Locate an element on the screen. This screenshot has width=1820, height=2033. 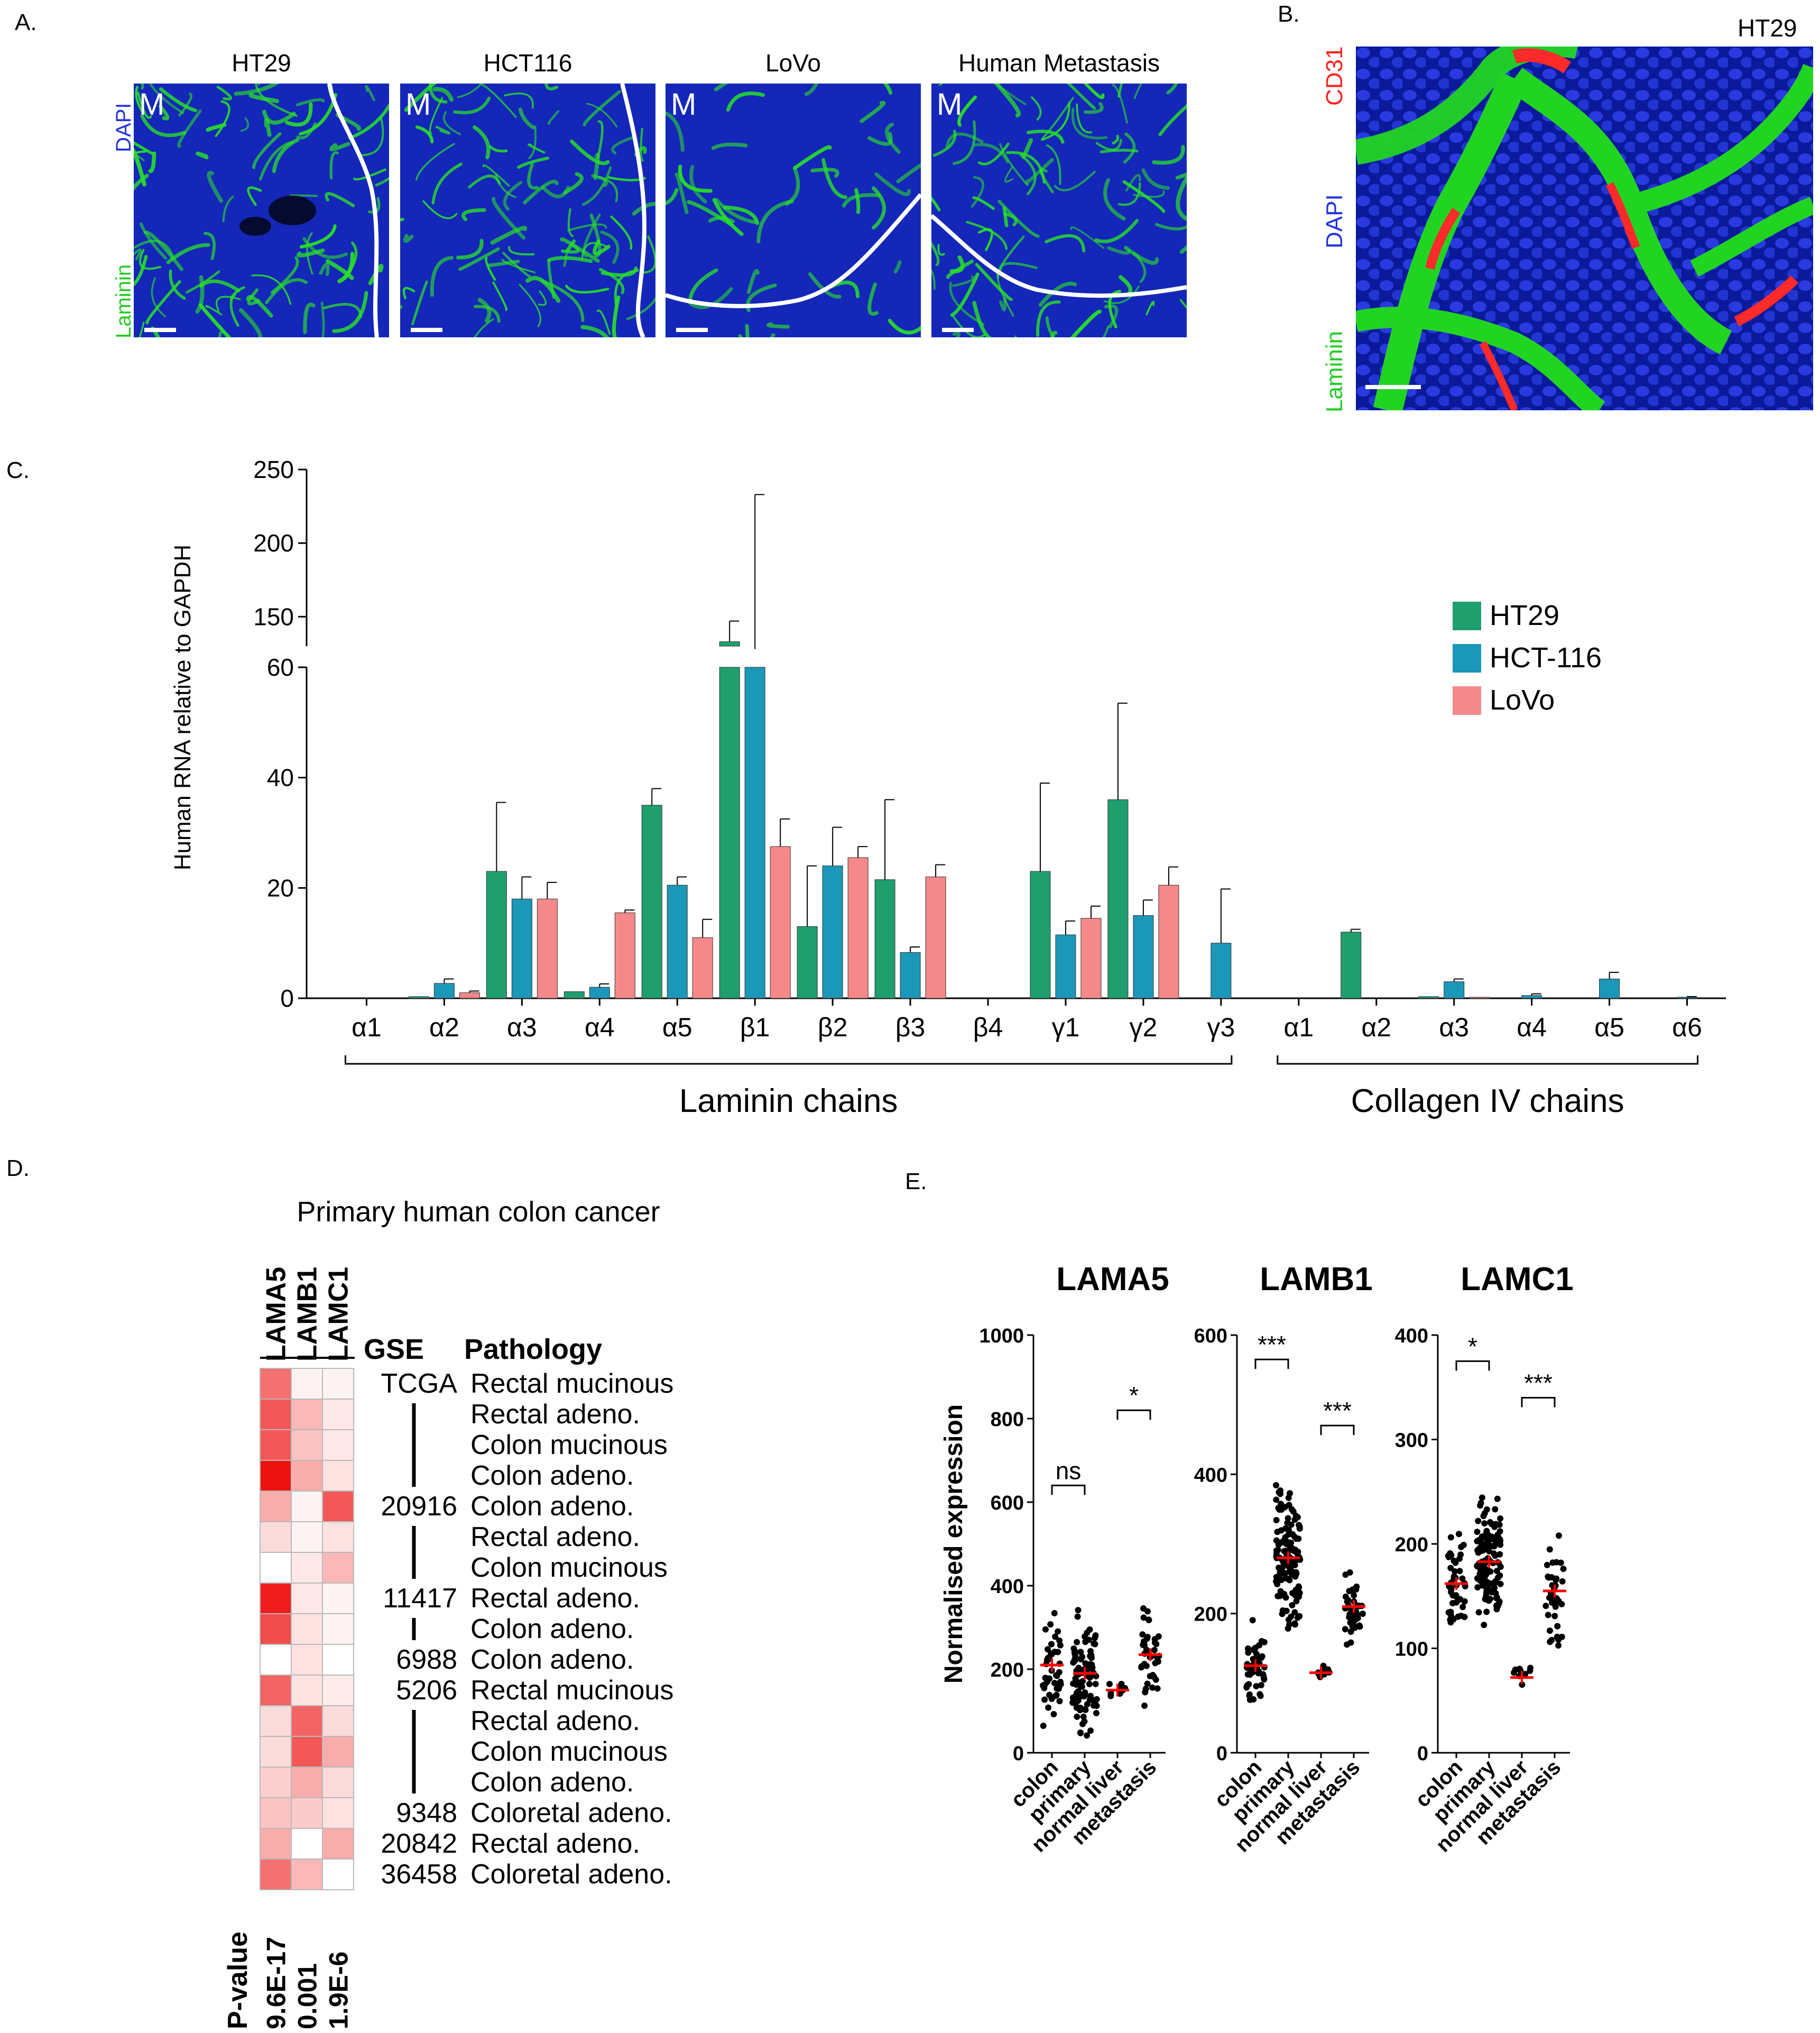
panel-c-x-tick-label: β1 is located at coordinates (755, 1027).